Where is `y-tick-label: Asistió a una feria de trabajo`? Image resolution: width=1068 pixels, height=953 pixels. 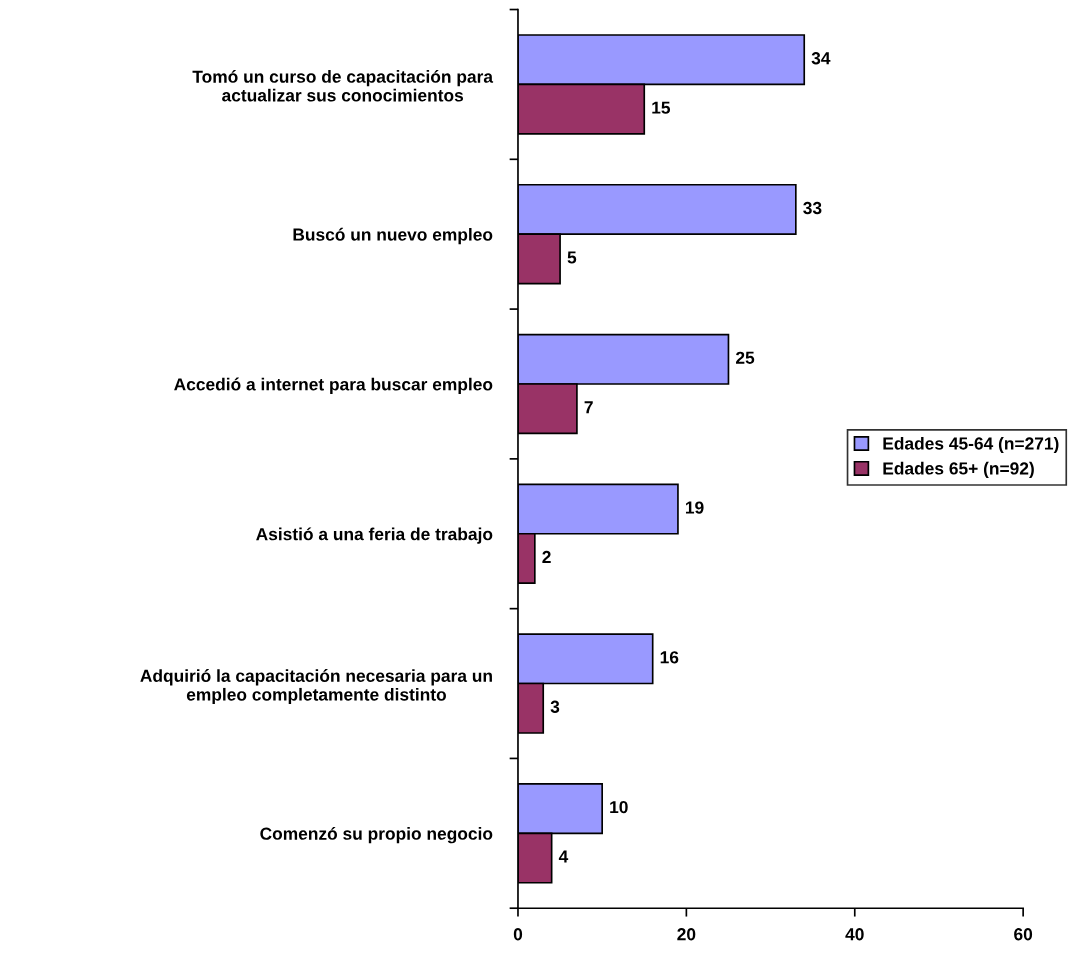 y-tick-label: Asistió a una feria de trabajo is located at coordinates (374, 535).